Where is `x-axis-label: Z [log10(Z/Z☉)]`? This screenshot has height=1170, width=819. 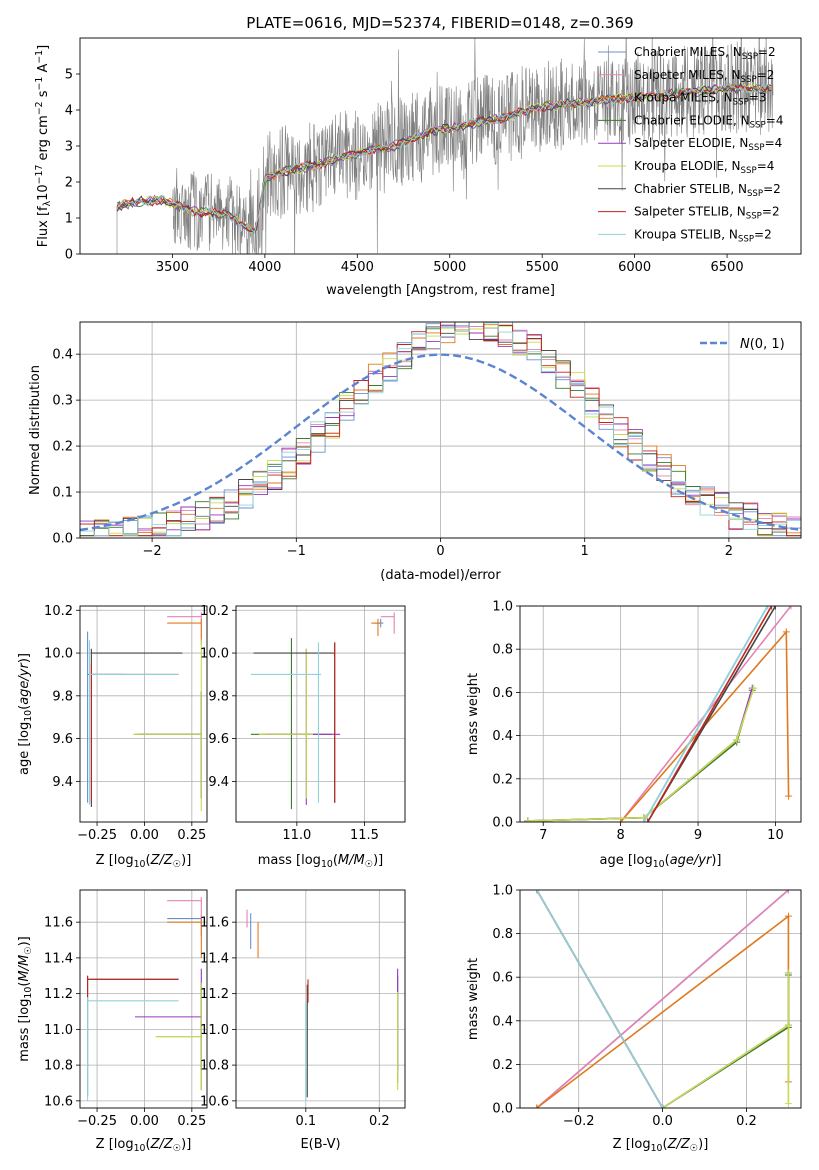 x-axis-label: Z [log10(Z/Z☉)] is located at coordinates (144, 861).